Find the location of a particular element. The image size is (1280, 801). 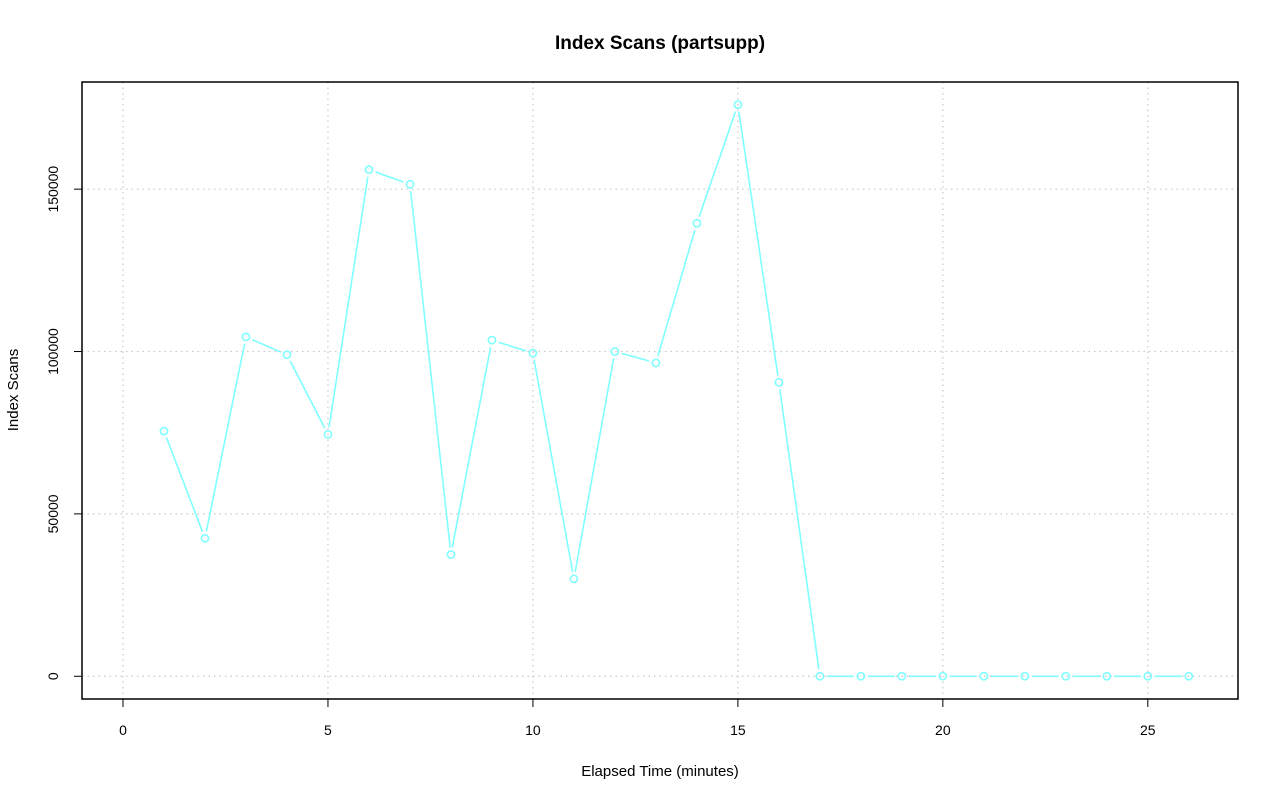

x-axis: 0 5 10 15 20 25 is located at coordinates (637, 718).